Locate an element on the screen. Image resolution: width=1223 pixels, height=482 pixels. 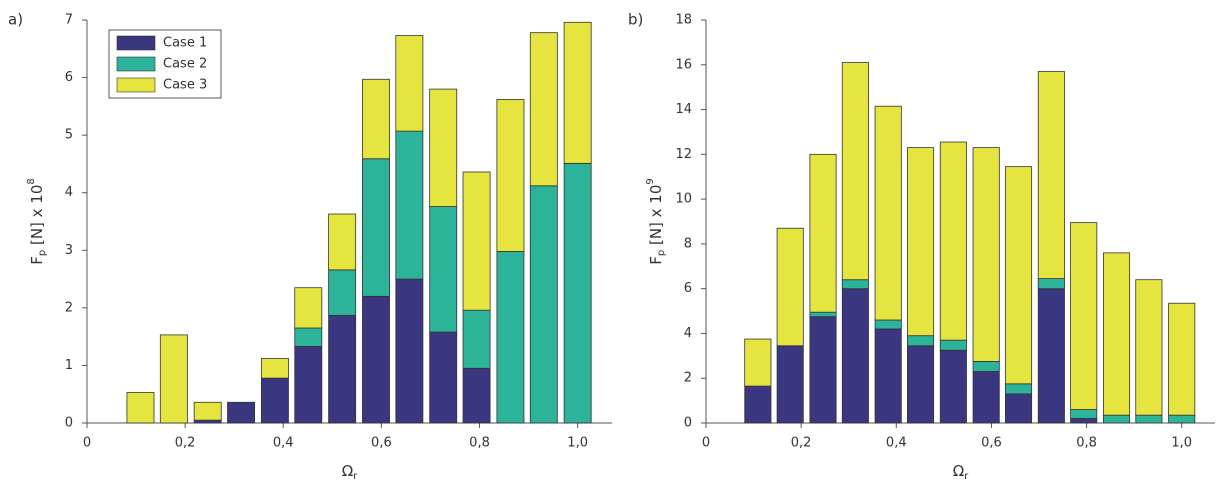
y-label-sup: 8 is located at coordinates (31, 181).